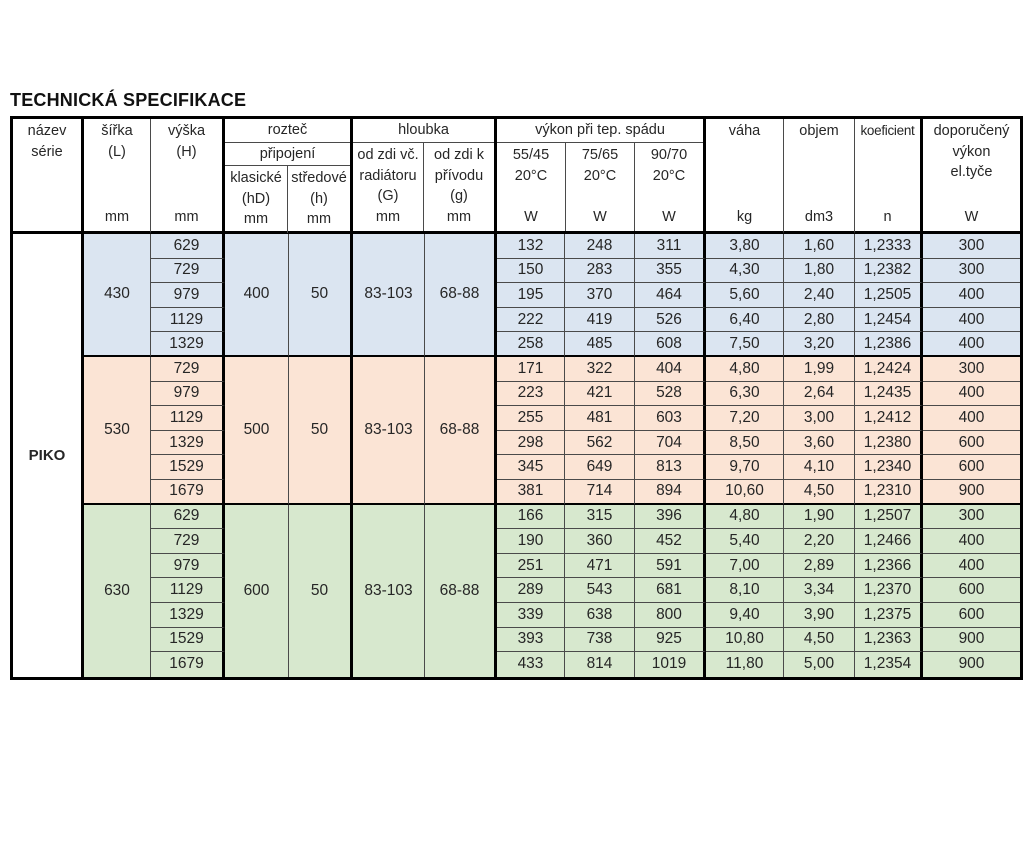  I want to click on value-cell: 298, so click(531, 443).